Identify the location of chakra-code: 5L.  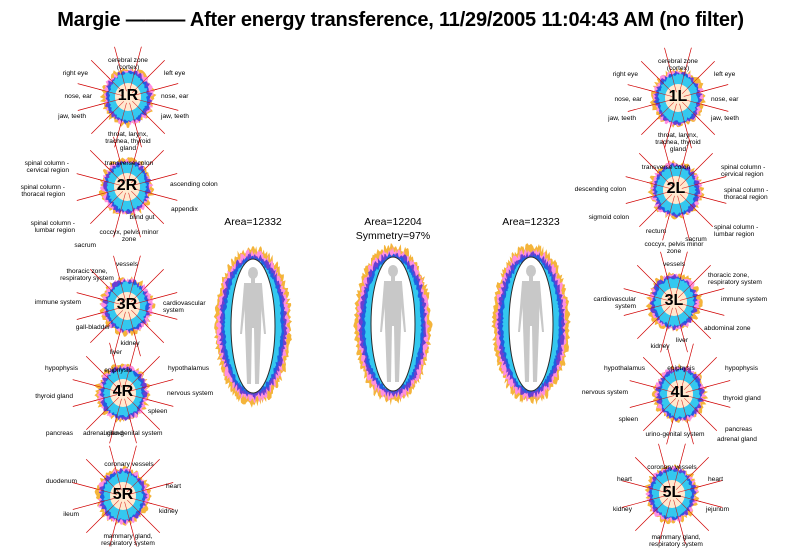
(672, 492).